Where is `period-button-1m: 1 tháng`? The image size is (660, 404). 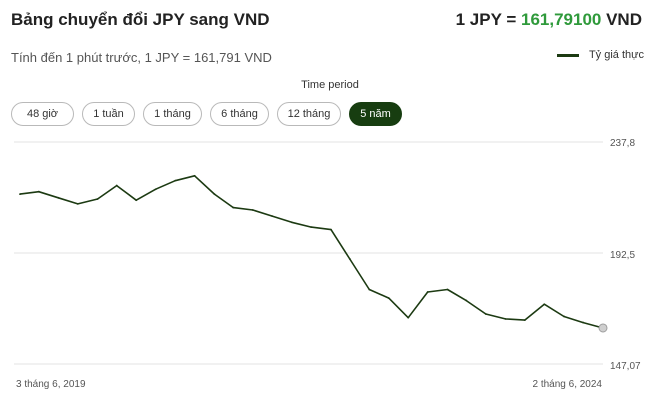 period-button-1m: 1 tháng is located at coordinates (172, 114).